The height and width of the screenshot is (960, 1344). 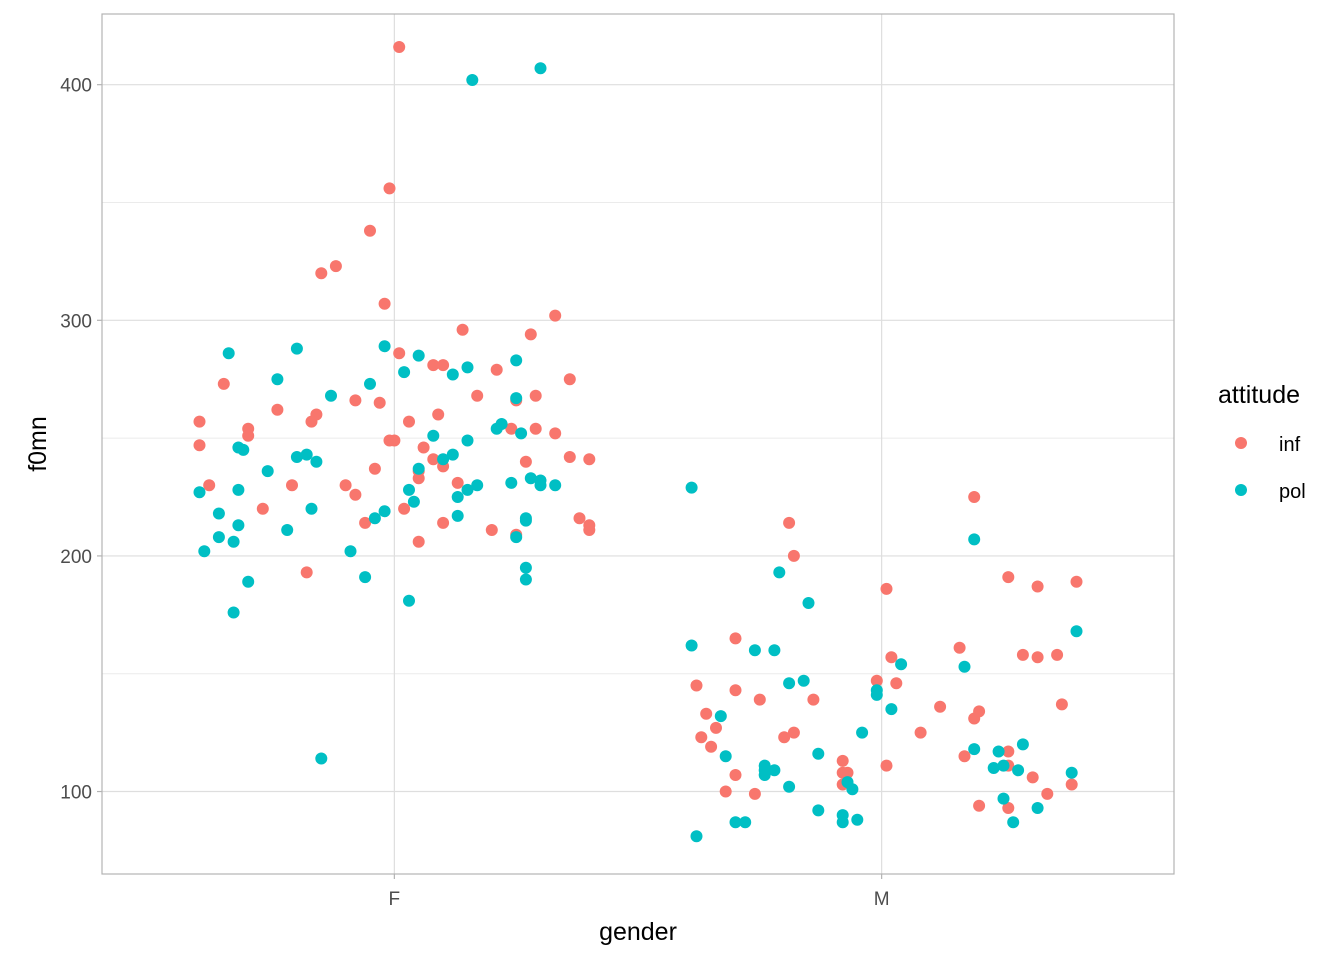 What do you see at coordinates (76, 321) in the screenshot?
I see `y-tick-label: 300` at bounding box center [76, 321].